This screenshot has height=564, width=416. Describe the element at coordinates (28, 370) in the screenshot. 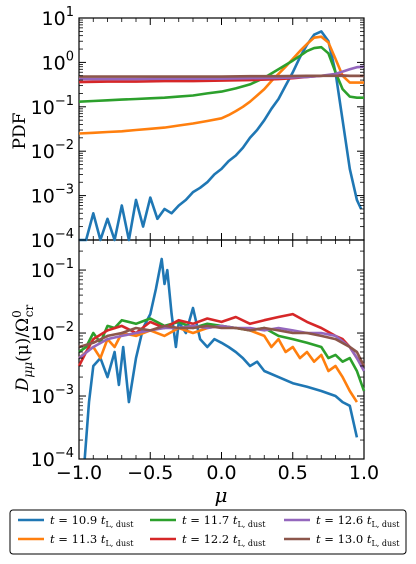

I see `bottom-ylabel-sub: μμ` at that location.